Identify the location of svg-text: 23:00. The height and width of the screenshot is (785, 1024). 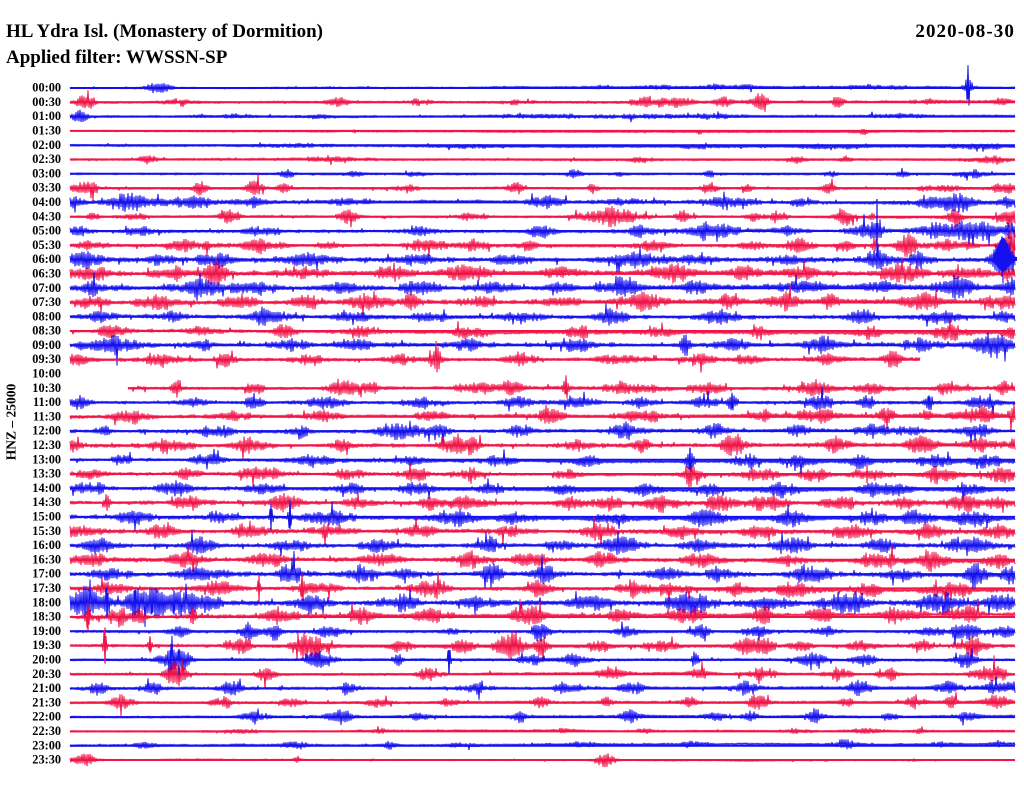
(46, 745).